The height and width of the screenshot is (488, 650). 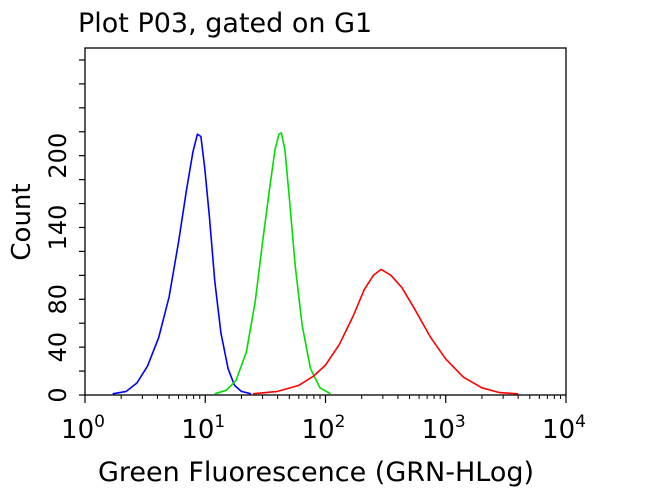 I want to click on x-tick-label: 10², so click(x=324, y=428).